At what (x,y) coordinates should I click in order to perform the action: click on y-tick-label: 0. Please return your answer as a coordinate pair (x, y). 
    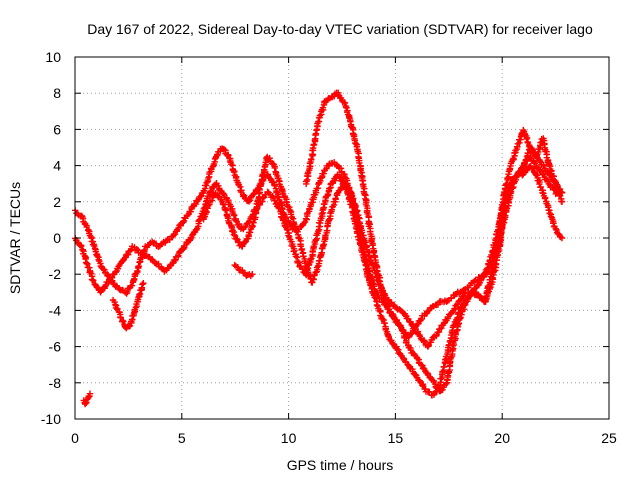
    Looking at the image, I should click on (57, 238).